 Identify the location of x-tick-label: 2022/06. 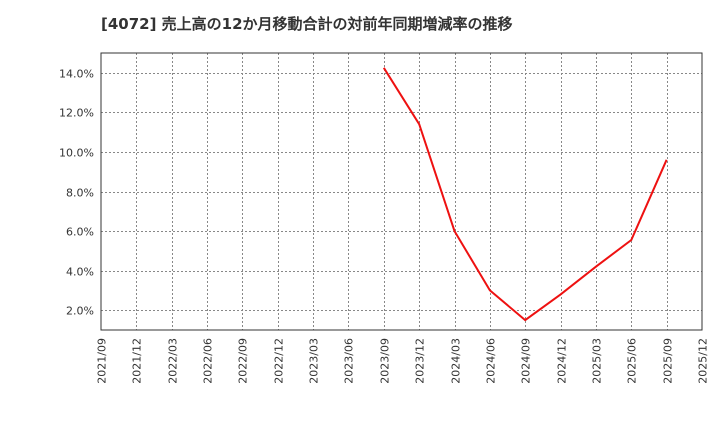
(208, 361).